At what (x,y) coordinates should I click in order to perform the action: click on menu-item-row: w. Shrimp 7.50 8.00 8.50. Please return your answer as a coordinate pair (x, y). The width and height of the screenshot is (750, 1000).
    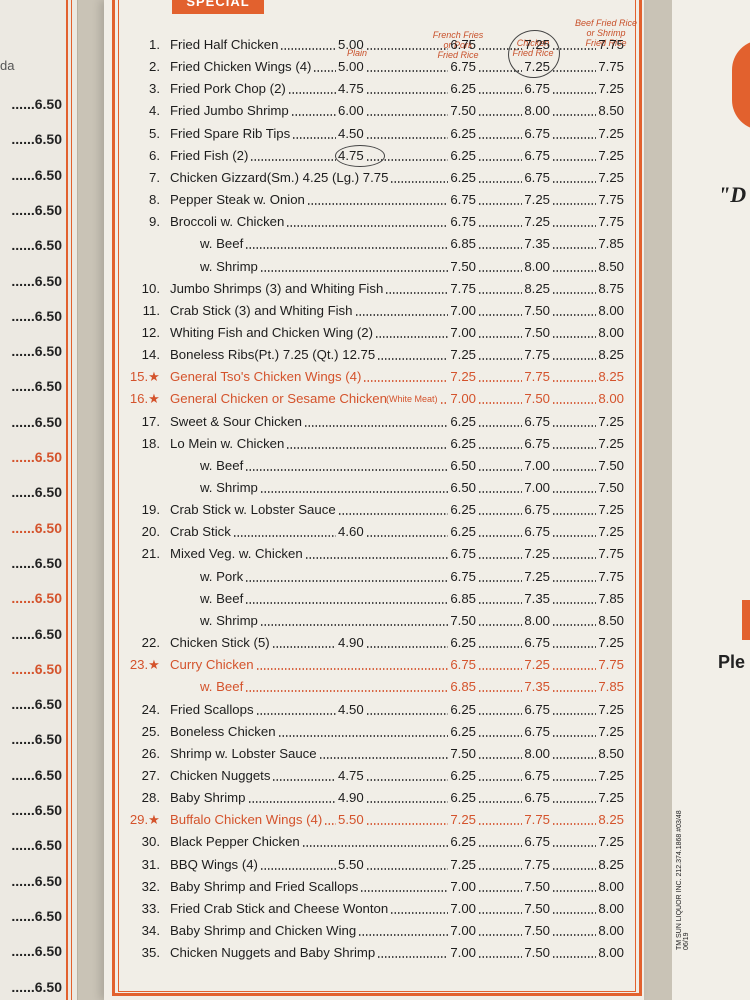
    Looking at the image, I should click on (374, 621).